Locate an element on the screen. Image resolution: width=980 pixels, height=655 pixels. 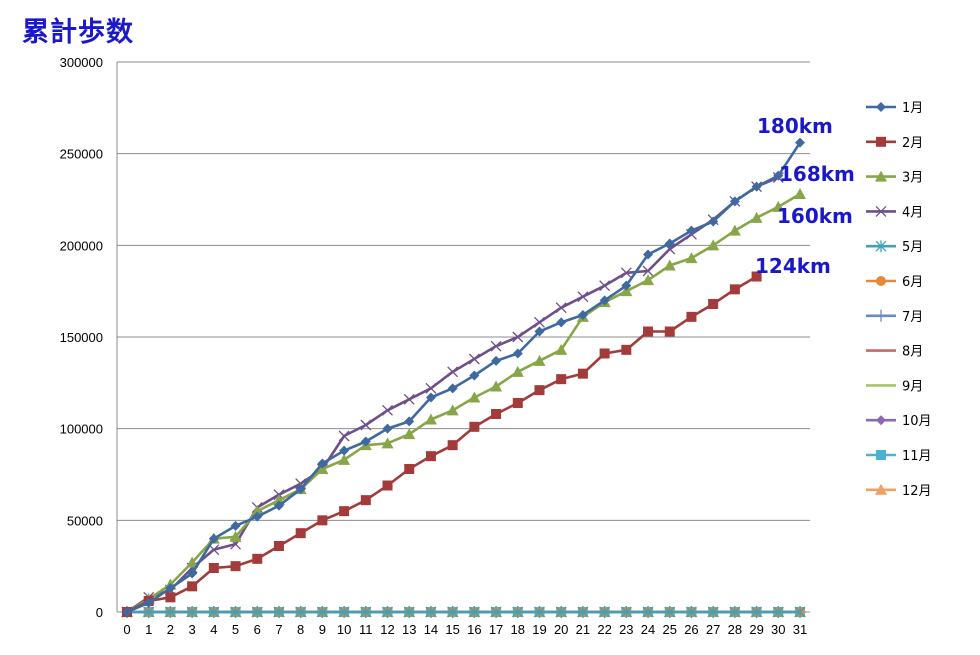
chart-title: 累計歩数 is located at coordinates (78, 32).